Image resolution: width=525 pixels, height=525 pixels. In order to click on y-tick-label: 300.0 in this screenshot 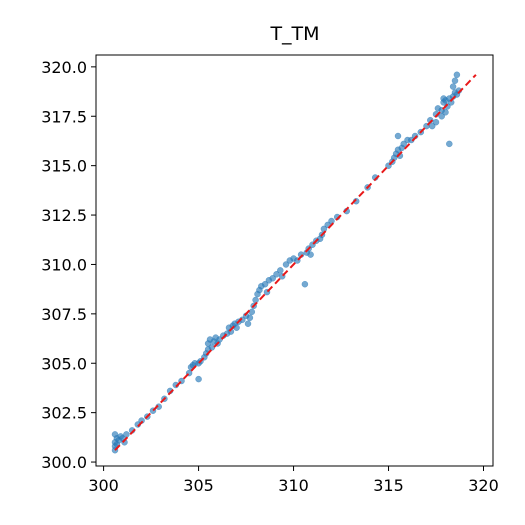, I will do `click(64, 462)`.